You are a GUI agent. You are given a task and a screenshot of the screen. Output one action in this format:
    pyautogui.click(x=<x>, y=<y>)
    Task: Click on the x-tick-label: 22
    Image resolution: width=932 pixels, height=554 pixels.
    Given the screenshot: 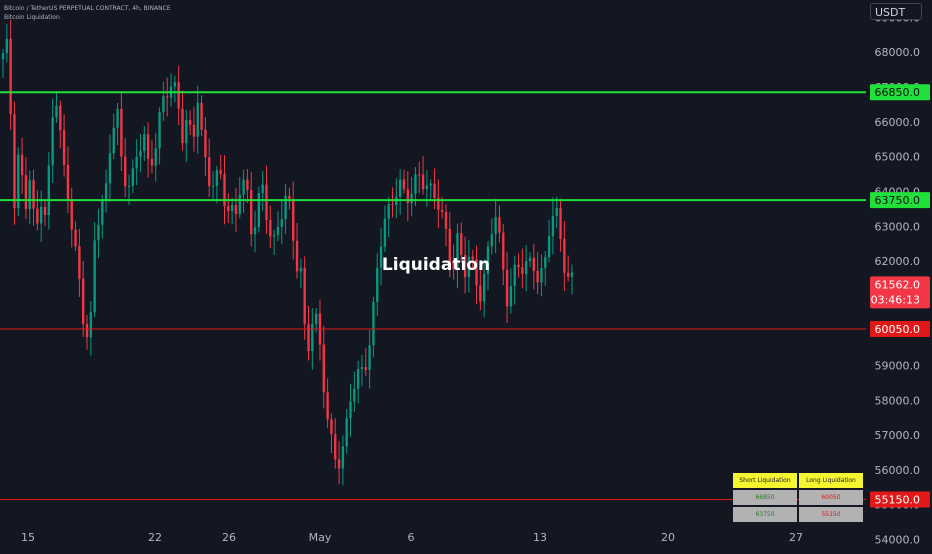 What is the action you would take?
    pyautogui.click(x=155, y=537)
    